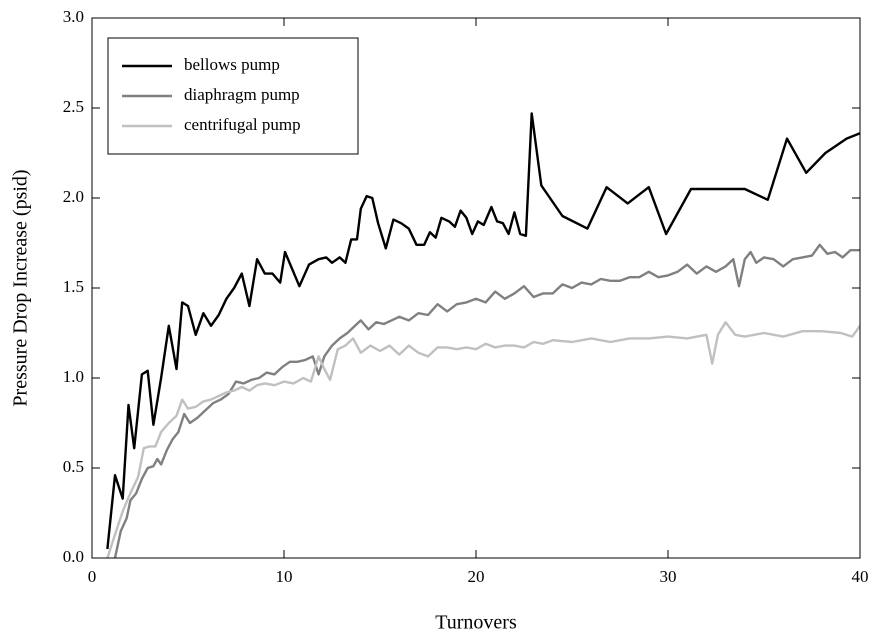  Describe the element at coordinates (232, 64) in the screenshot. I see `legend-label: bellows pump` at that location.